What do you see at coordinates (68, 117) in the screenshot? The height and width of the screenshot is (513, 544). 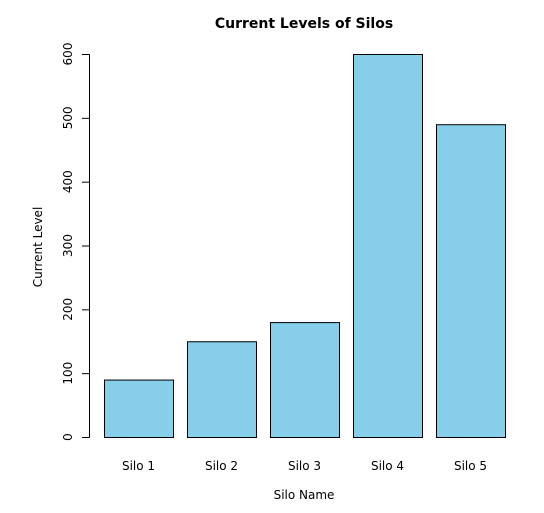 I see `y-tick-label-5: 500` at bounding box center [68, 117].